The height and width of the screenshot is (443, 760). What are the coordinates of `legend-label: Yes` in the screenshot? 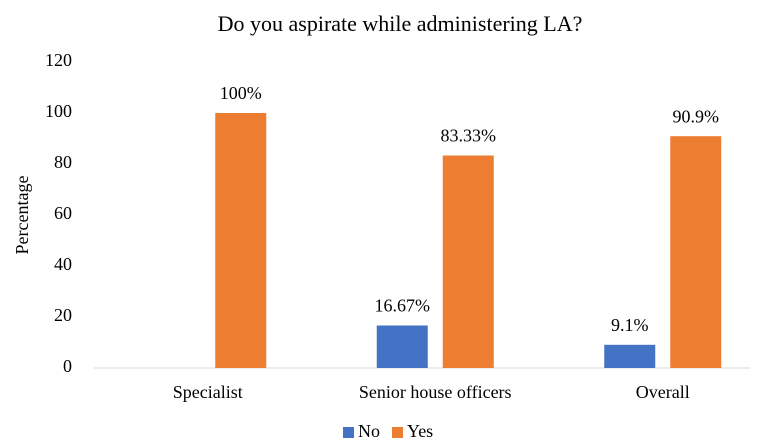 It's located at (420, 431).